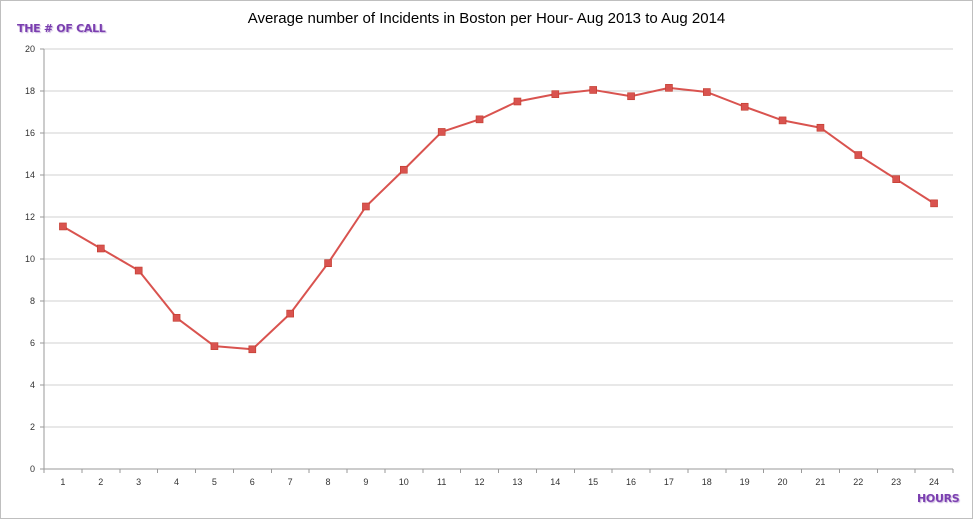 This screenshot has height=519, width=973. What do you see at coordinates (934, 482) in the screenshot?
I see `x-tick-label-24: 24` at bounding box center [934, 482].